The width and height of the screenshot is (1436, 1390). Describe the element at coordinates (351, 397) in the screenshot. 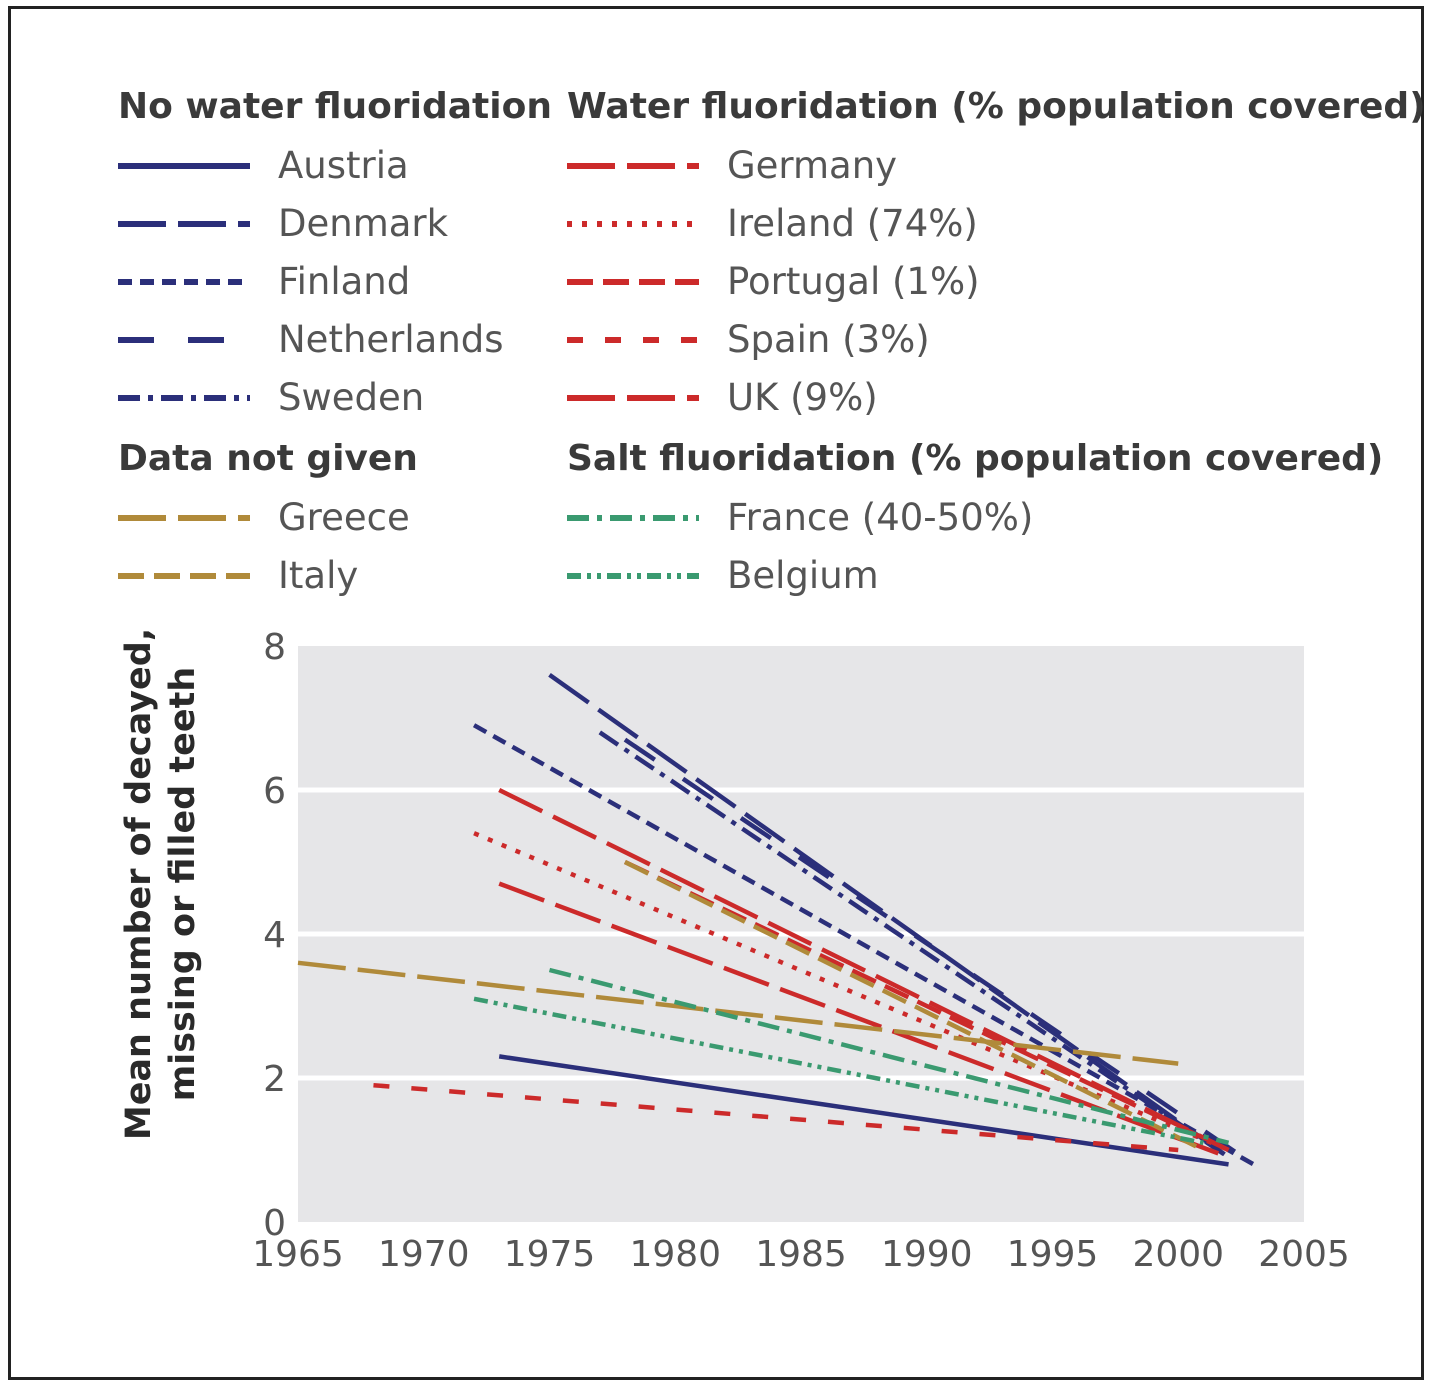

I see `legend-label-sweden: Sweden` at that location.